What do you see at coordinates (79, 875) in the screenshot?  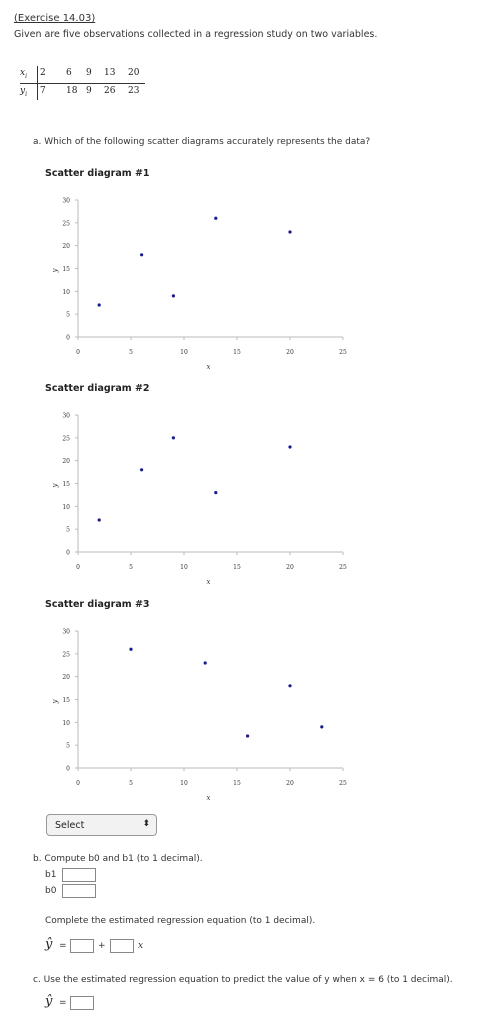 I see `b1-input` at bounding box center [79, 875].